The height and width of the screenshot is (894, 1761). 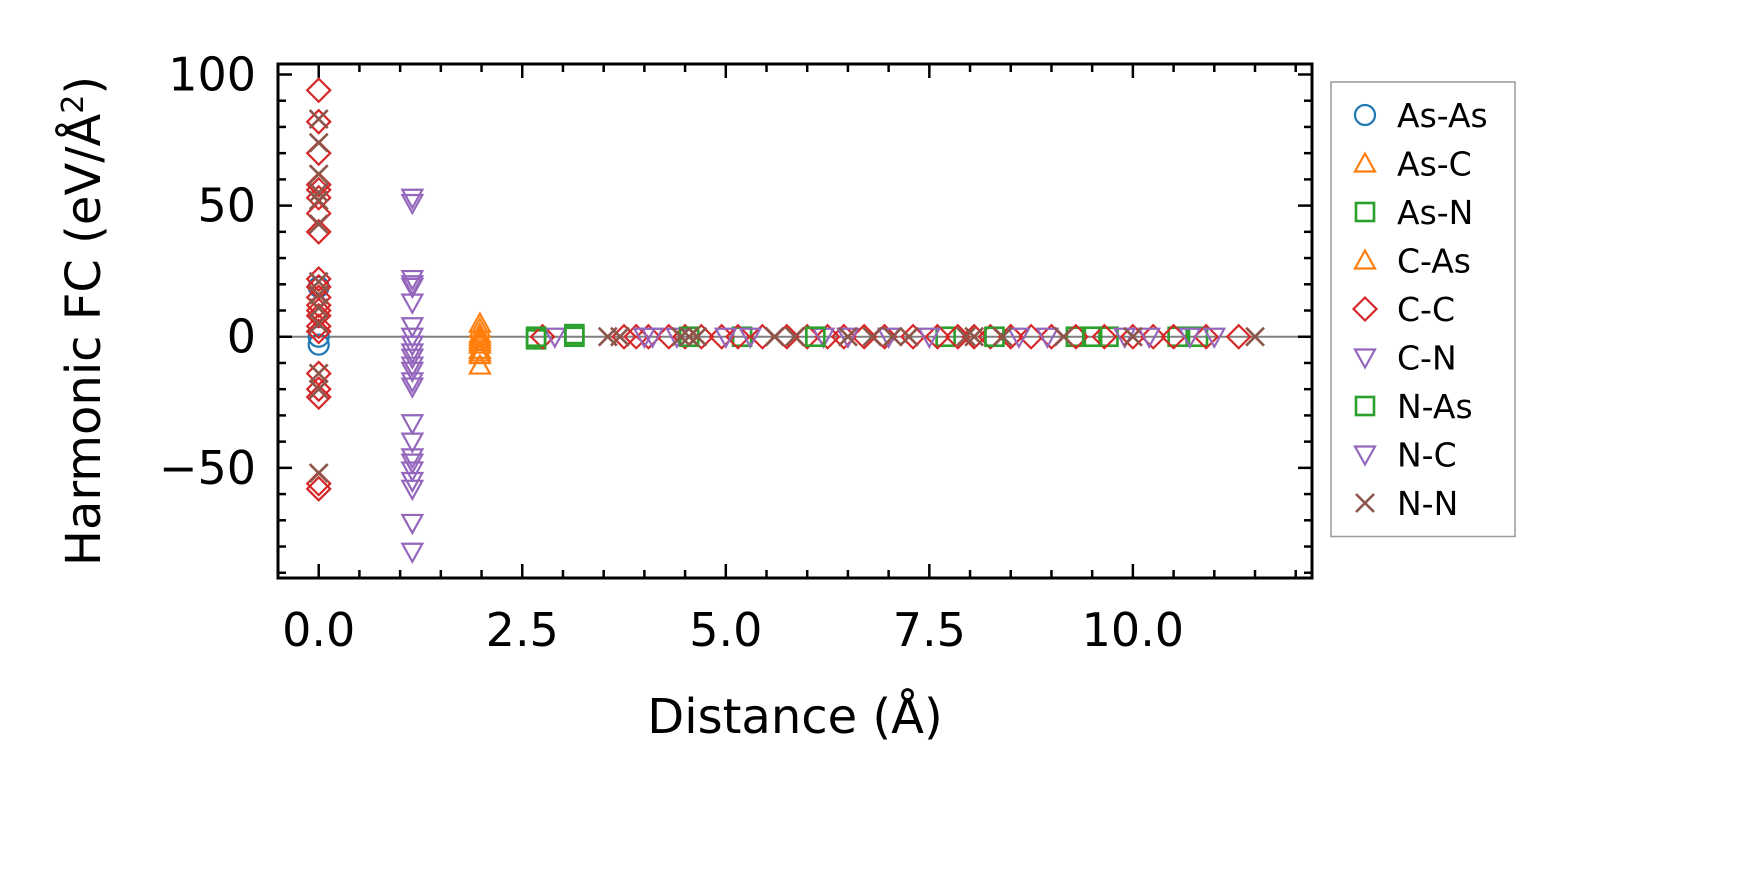 What do you see at coordinates (1413, 212) in the screenshot?
I see `legend-item-as-n: As-N` at bounding box center [1413, 212].